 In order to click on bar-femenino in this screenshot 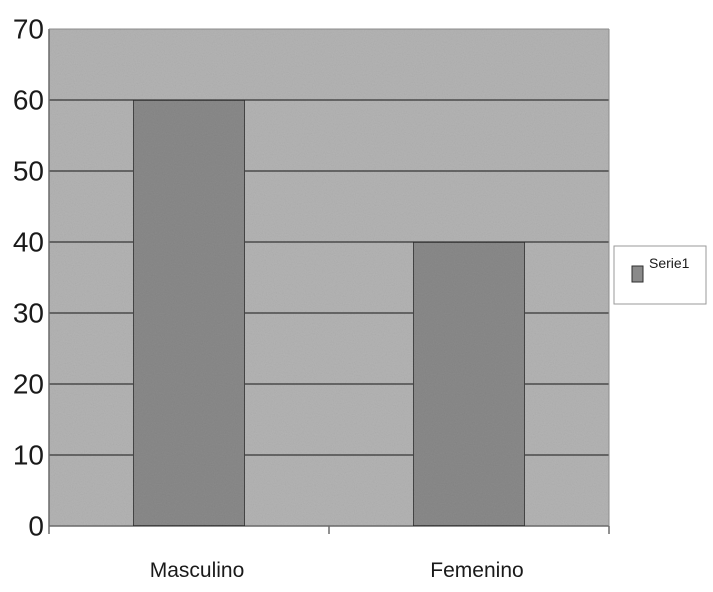, I will do `click(469, 384)`.